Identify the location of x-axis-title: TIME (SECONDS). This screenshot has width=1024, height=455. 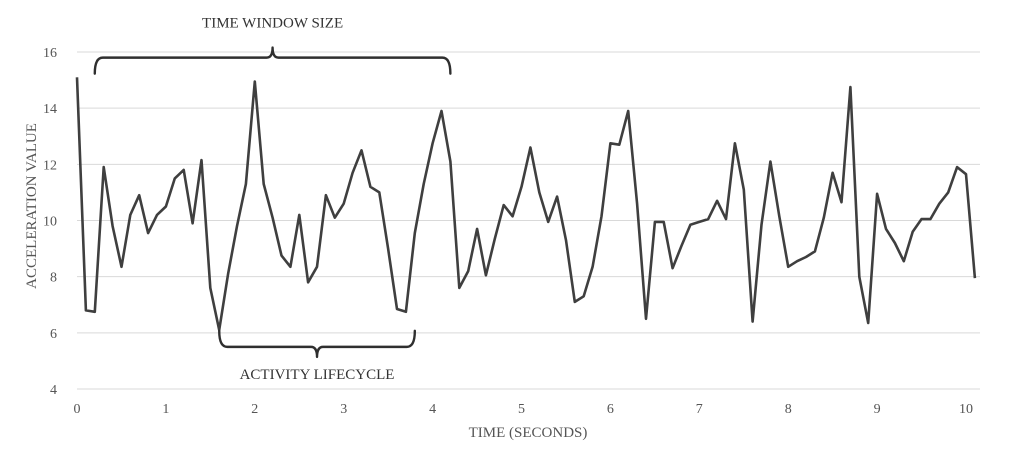
(528, 433).